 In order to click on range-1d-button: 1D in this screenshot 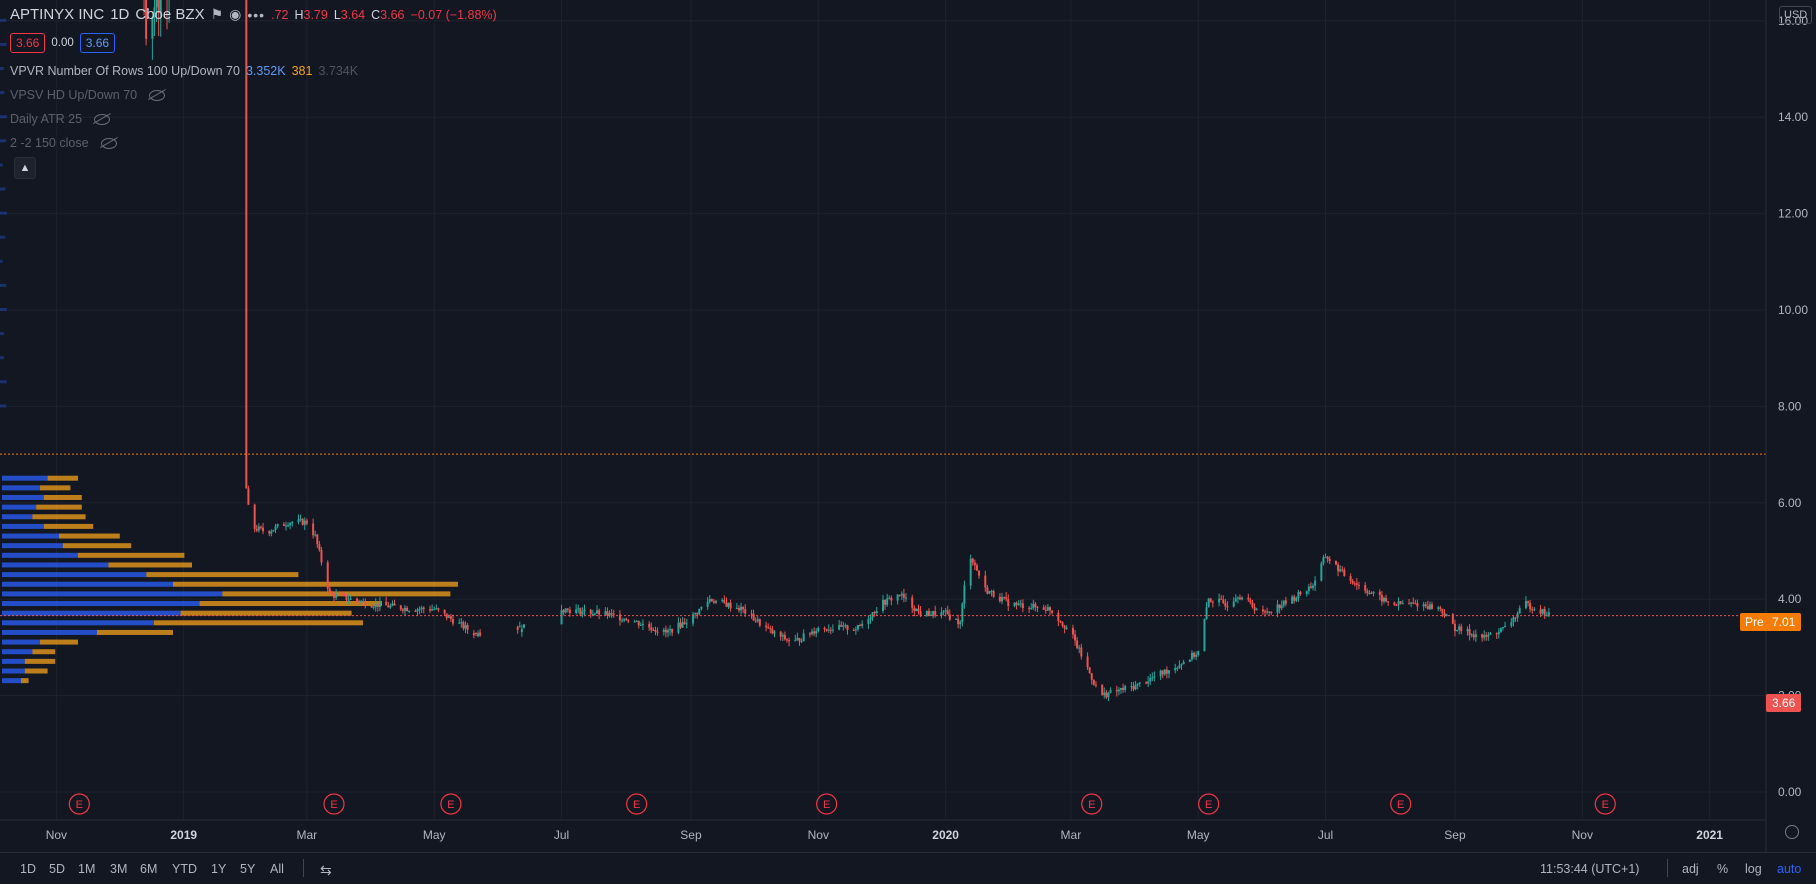, I will do `click(28, 869)`.